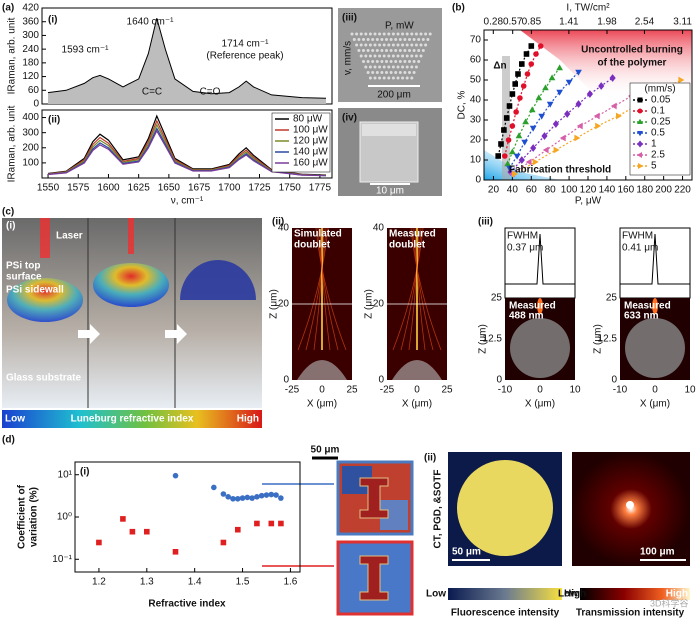 The width and height of the screenshot is (700, 625). Describe the element at coordinates (319, 289) in the screenshot. I see `focus-ray` at that location.